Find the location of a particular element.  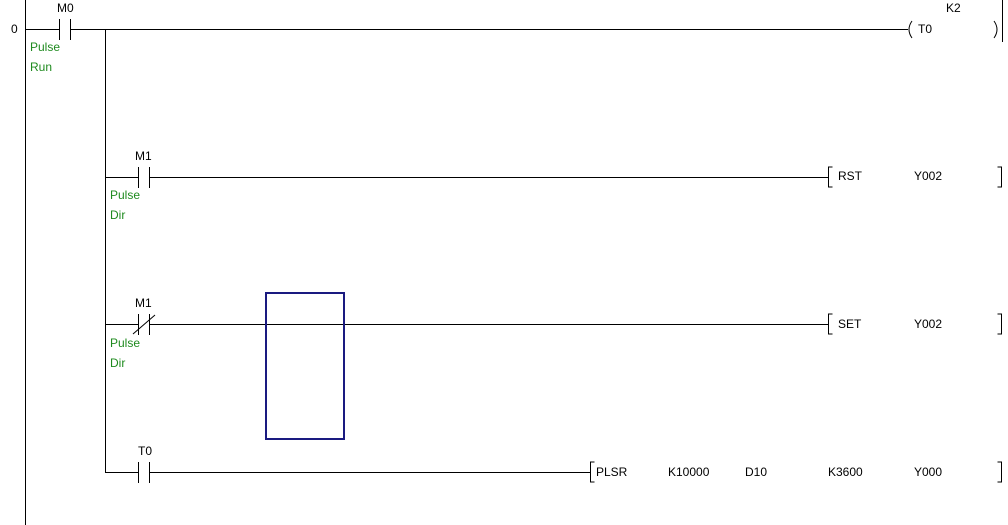

instruction-operand: Y000 is located at coordinates (928, 472).